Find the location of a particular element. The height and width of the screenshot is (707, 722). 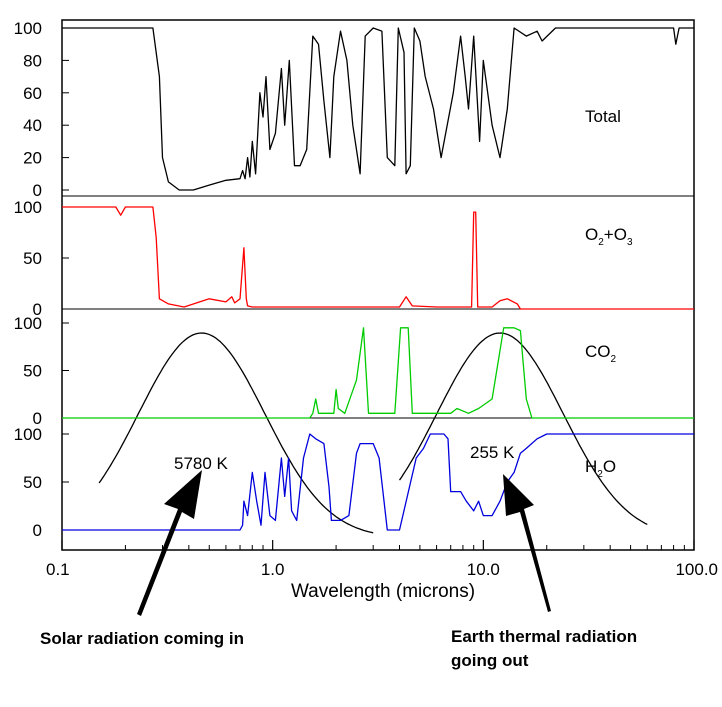

y-tick-label: 40 is located at coordinates (32, 125).